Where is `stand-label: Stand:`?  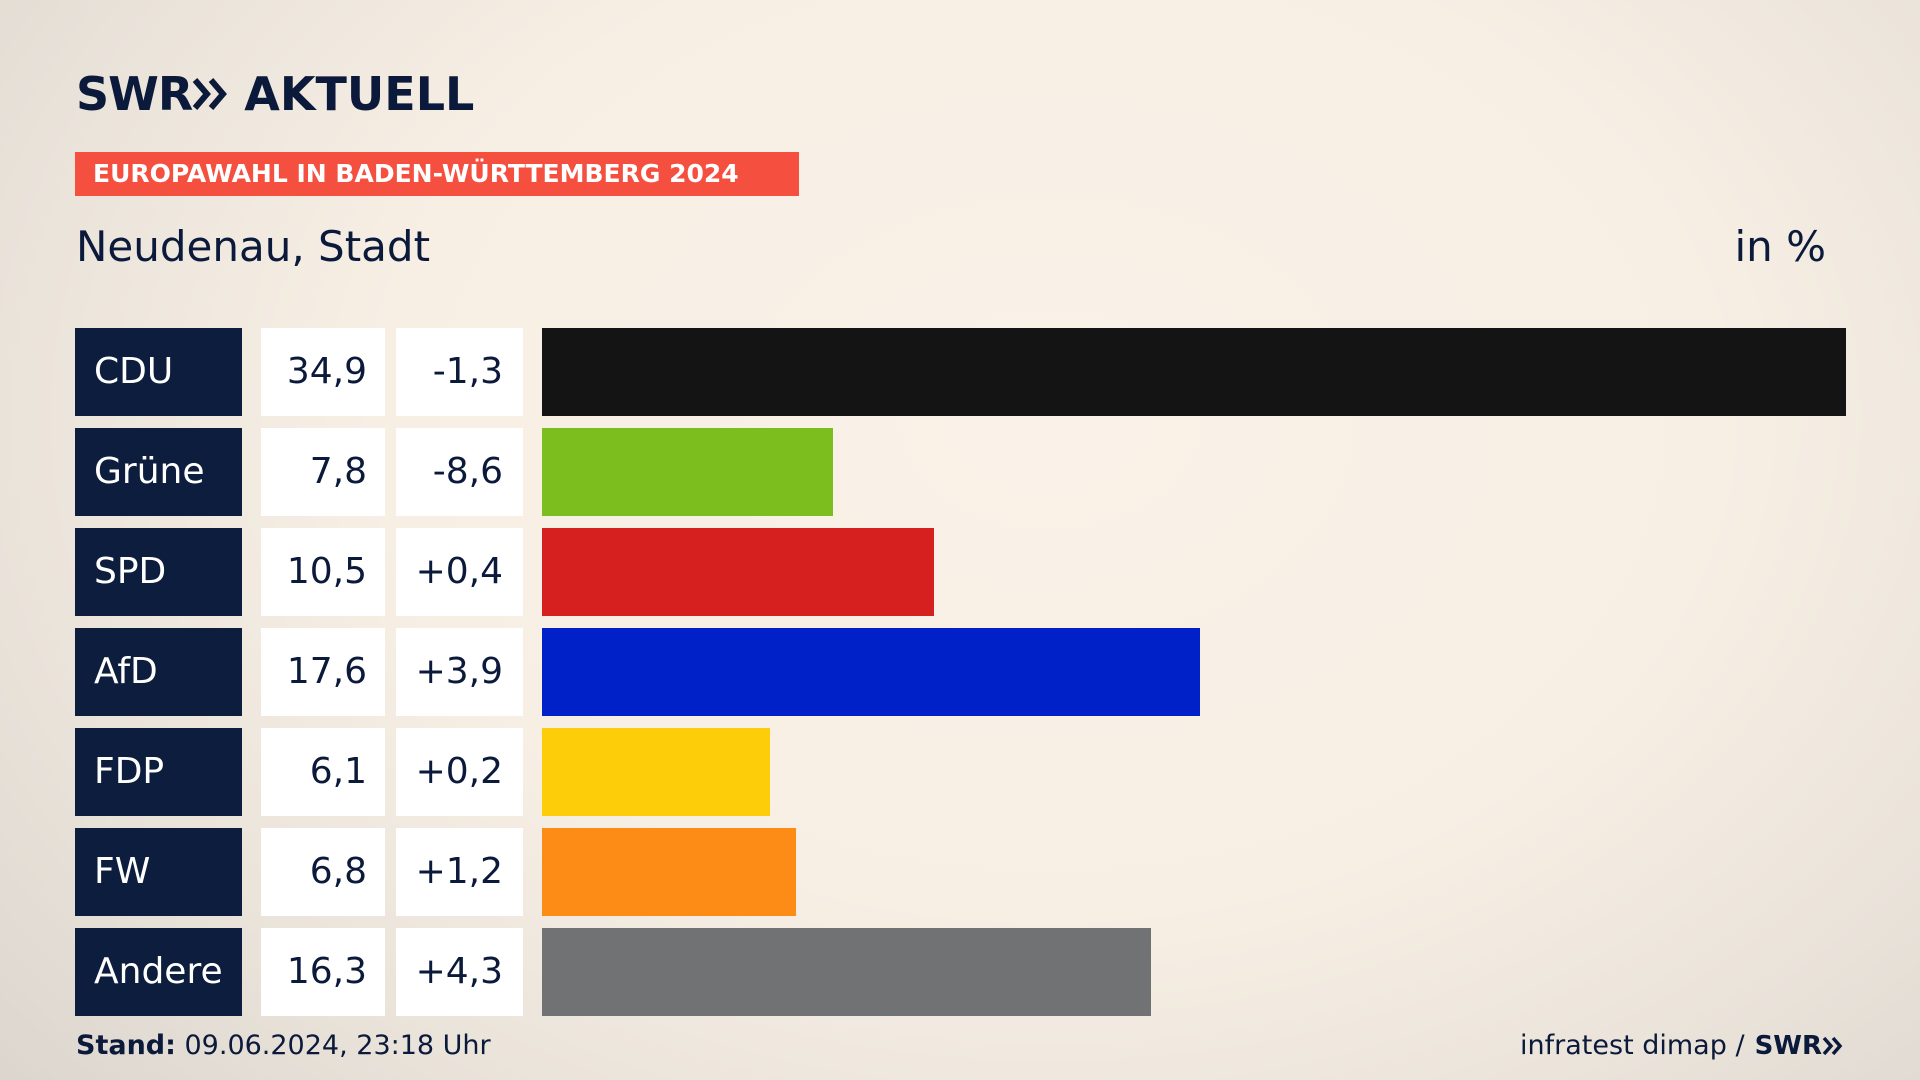
stand-label: Stand: is located at coordinates (126, 1045).